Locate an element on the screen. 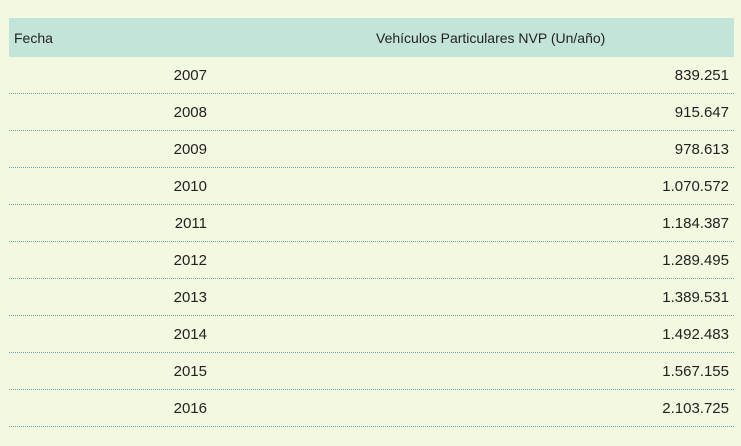  value-cell: 1.289.495 is located at coordinates (695, 260).